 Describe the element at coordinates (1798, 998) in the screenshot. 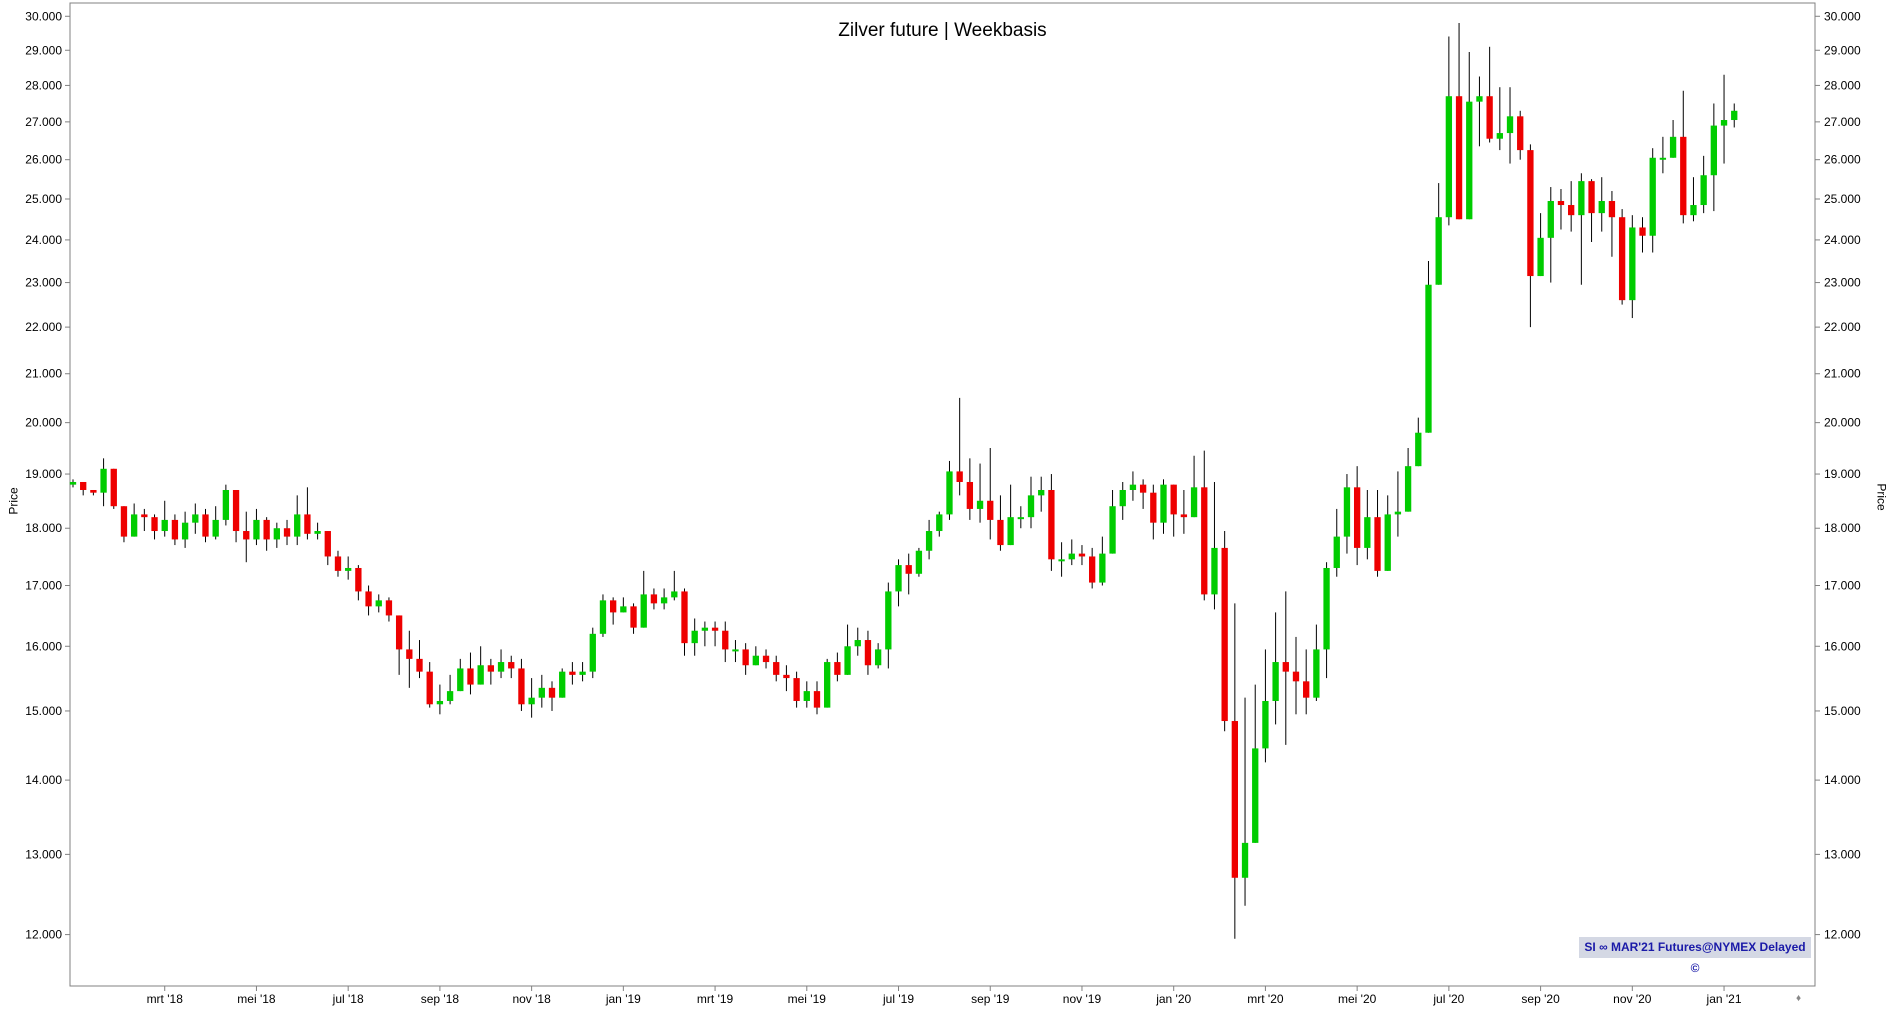

I see `scroll-nav-icon: ♦` at that location.